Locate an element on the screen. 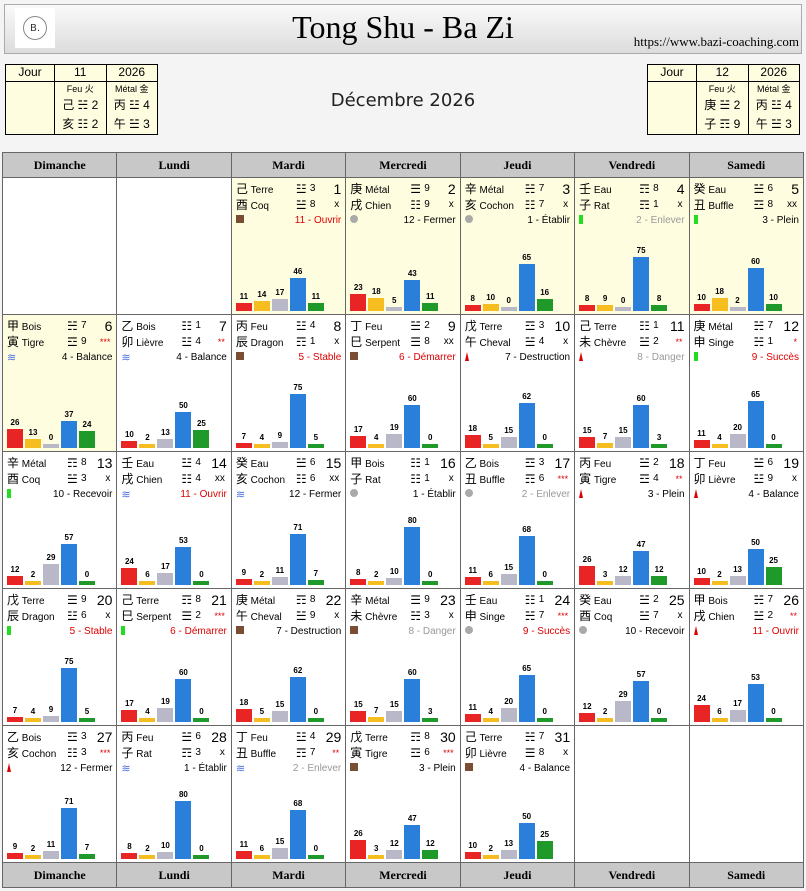 The height and width of the screenshot is (891, 806). trigram-icon: ☱ is located at coordinates (759, 616).